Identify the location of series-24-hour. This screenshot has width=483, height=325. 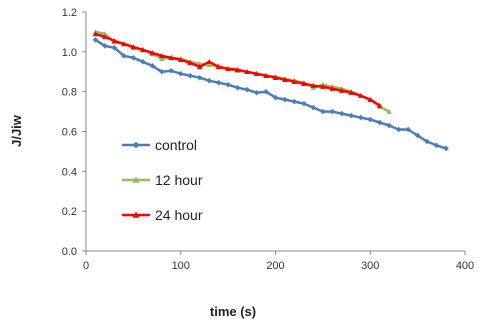
(237, 69).